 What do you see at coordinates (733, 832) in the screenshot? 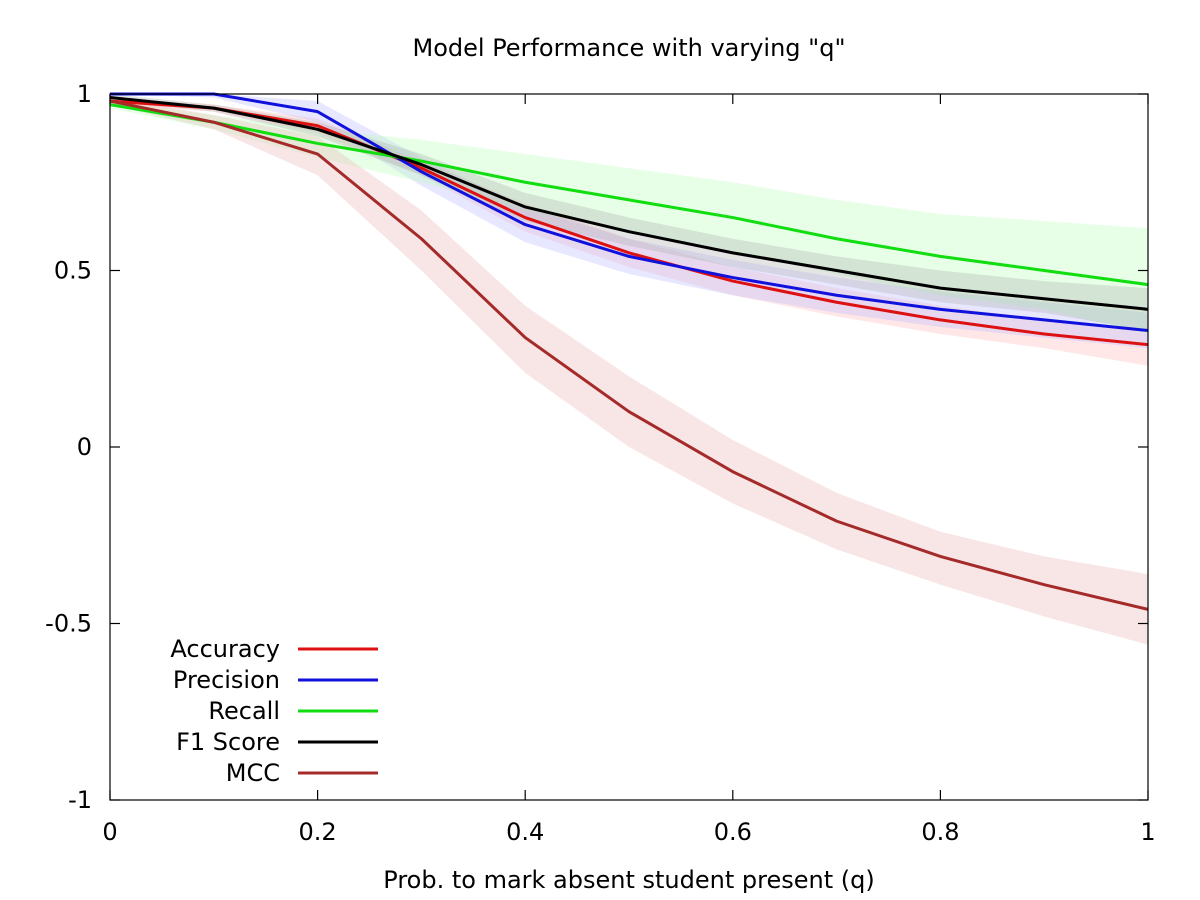
I see `x-tick-label: 0.6` at bounding box center [733, 832].